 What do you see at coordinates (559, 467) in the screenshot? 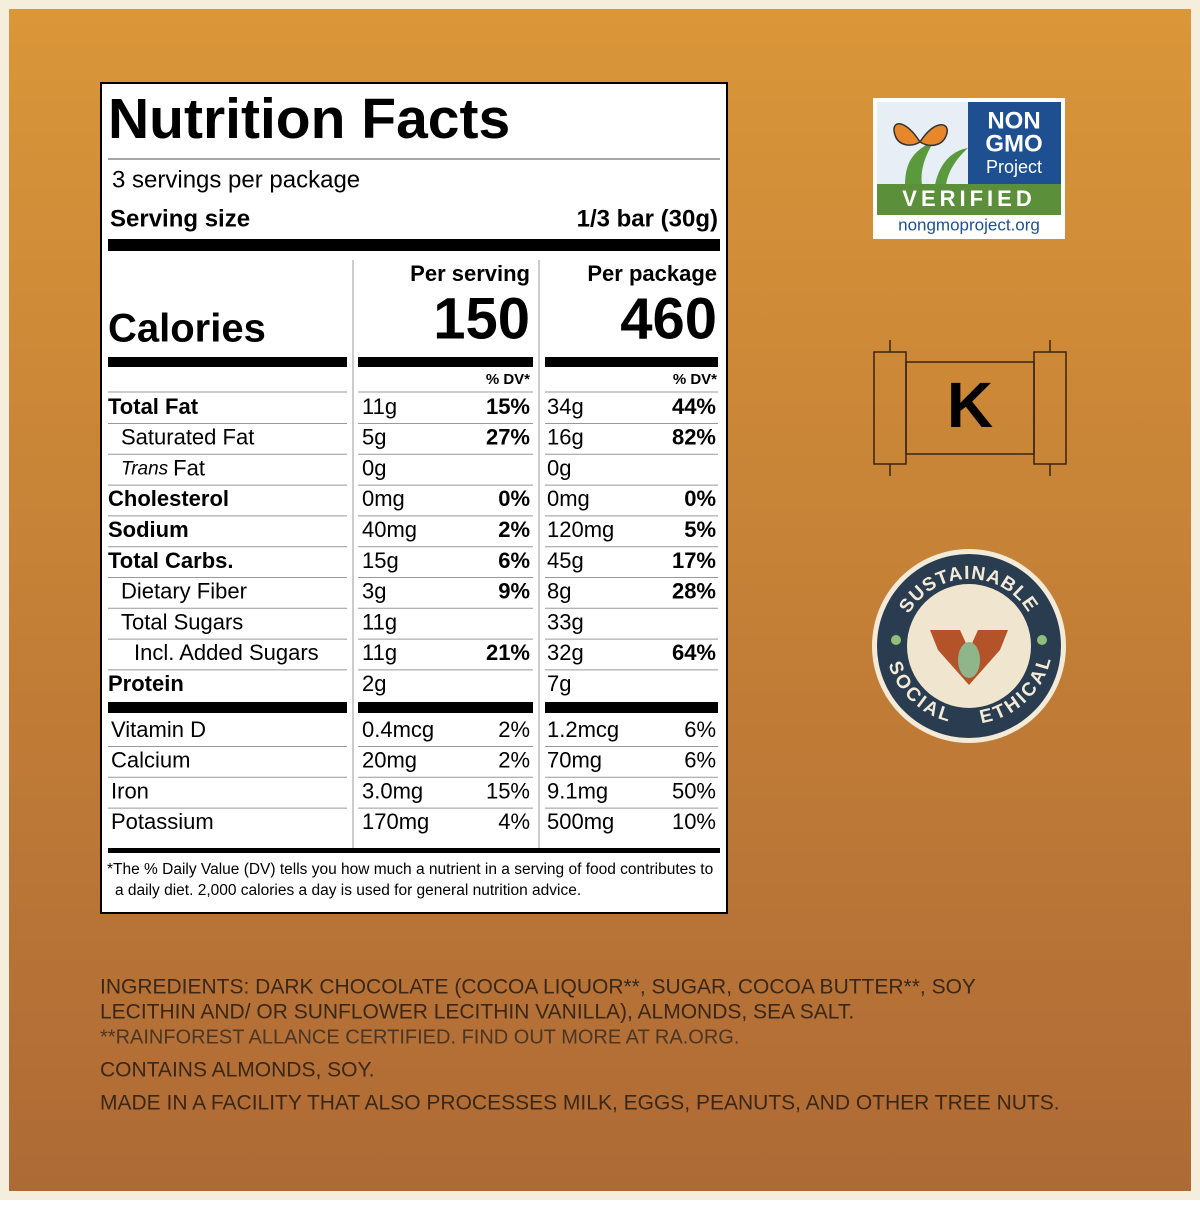
I see `amount: 0g` at bounding box center [559, 467].